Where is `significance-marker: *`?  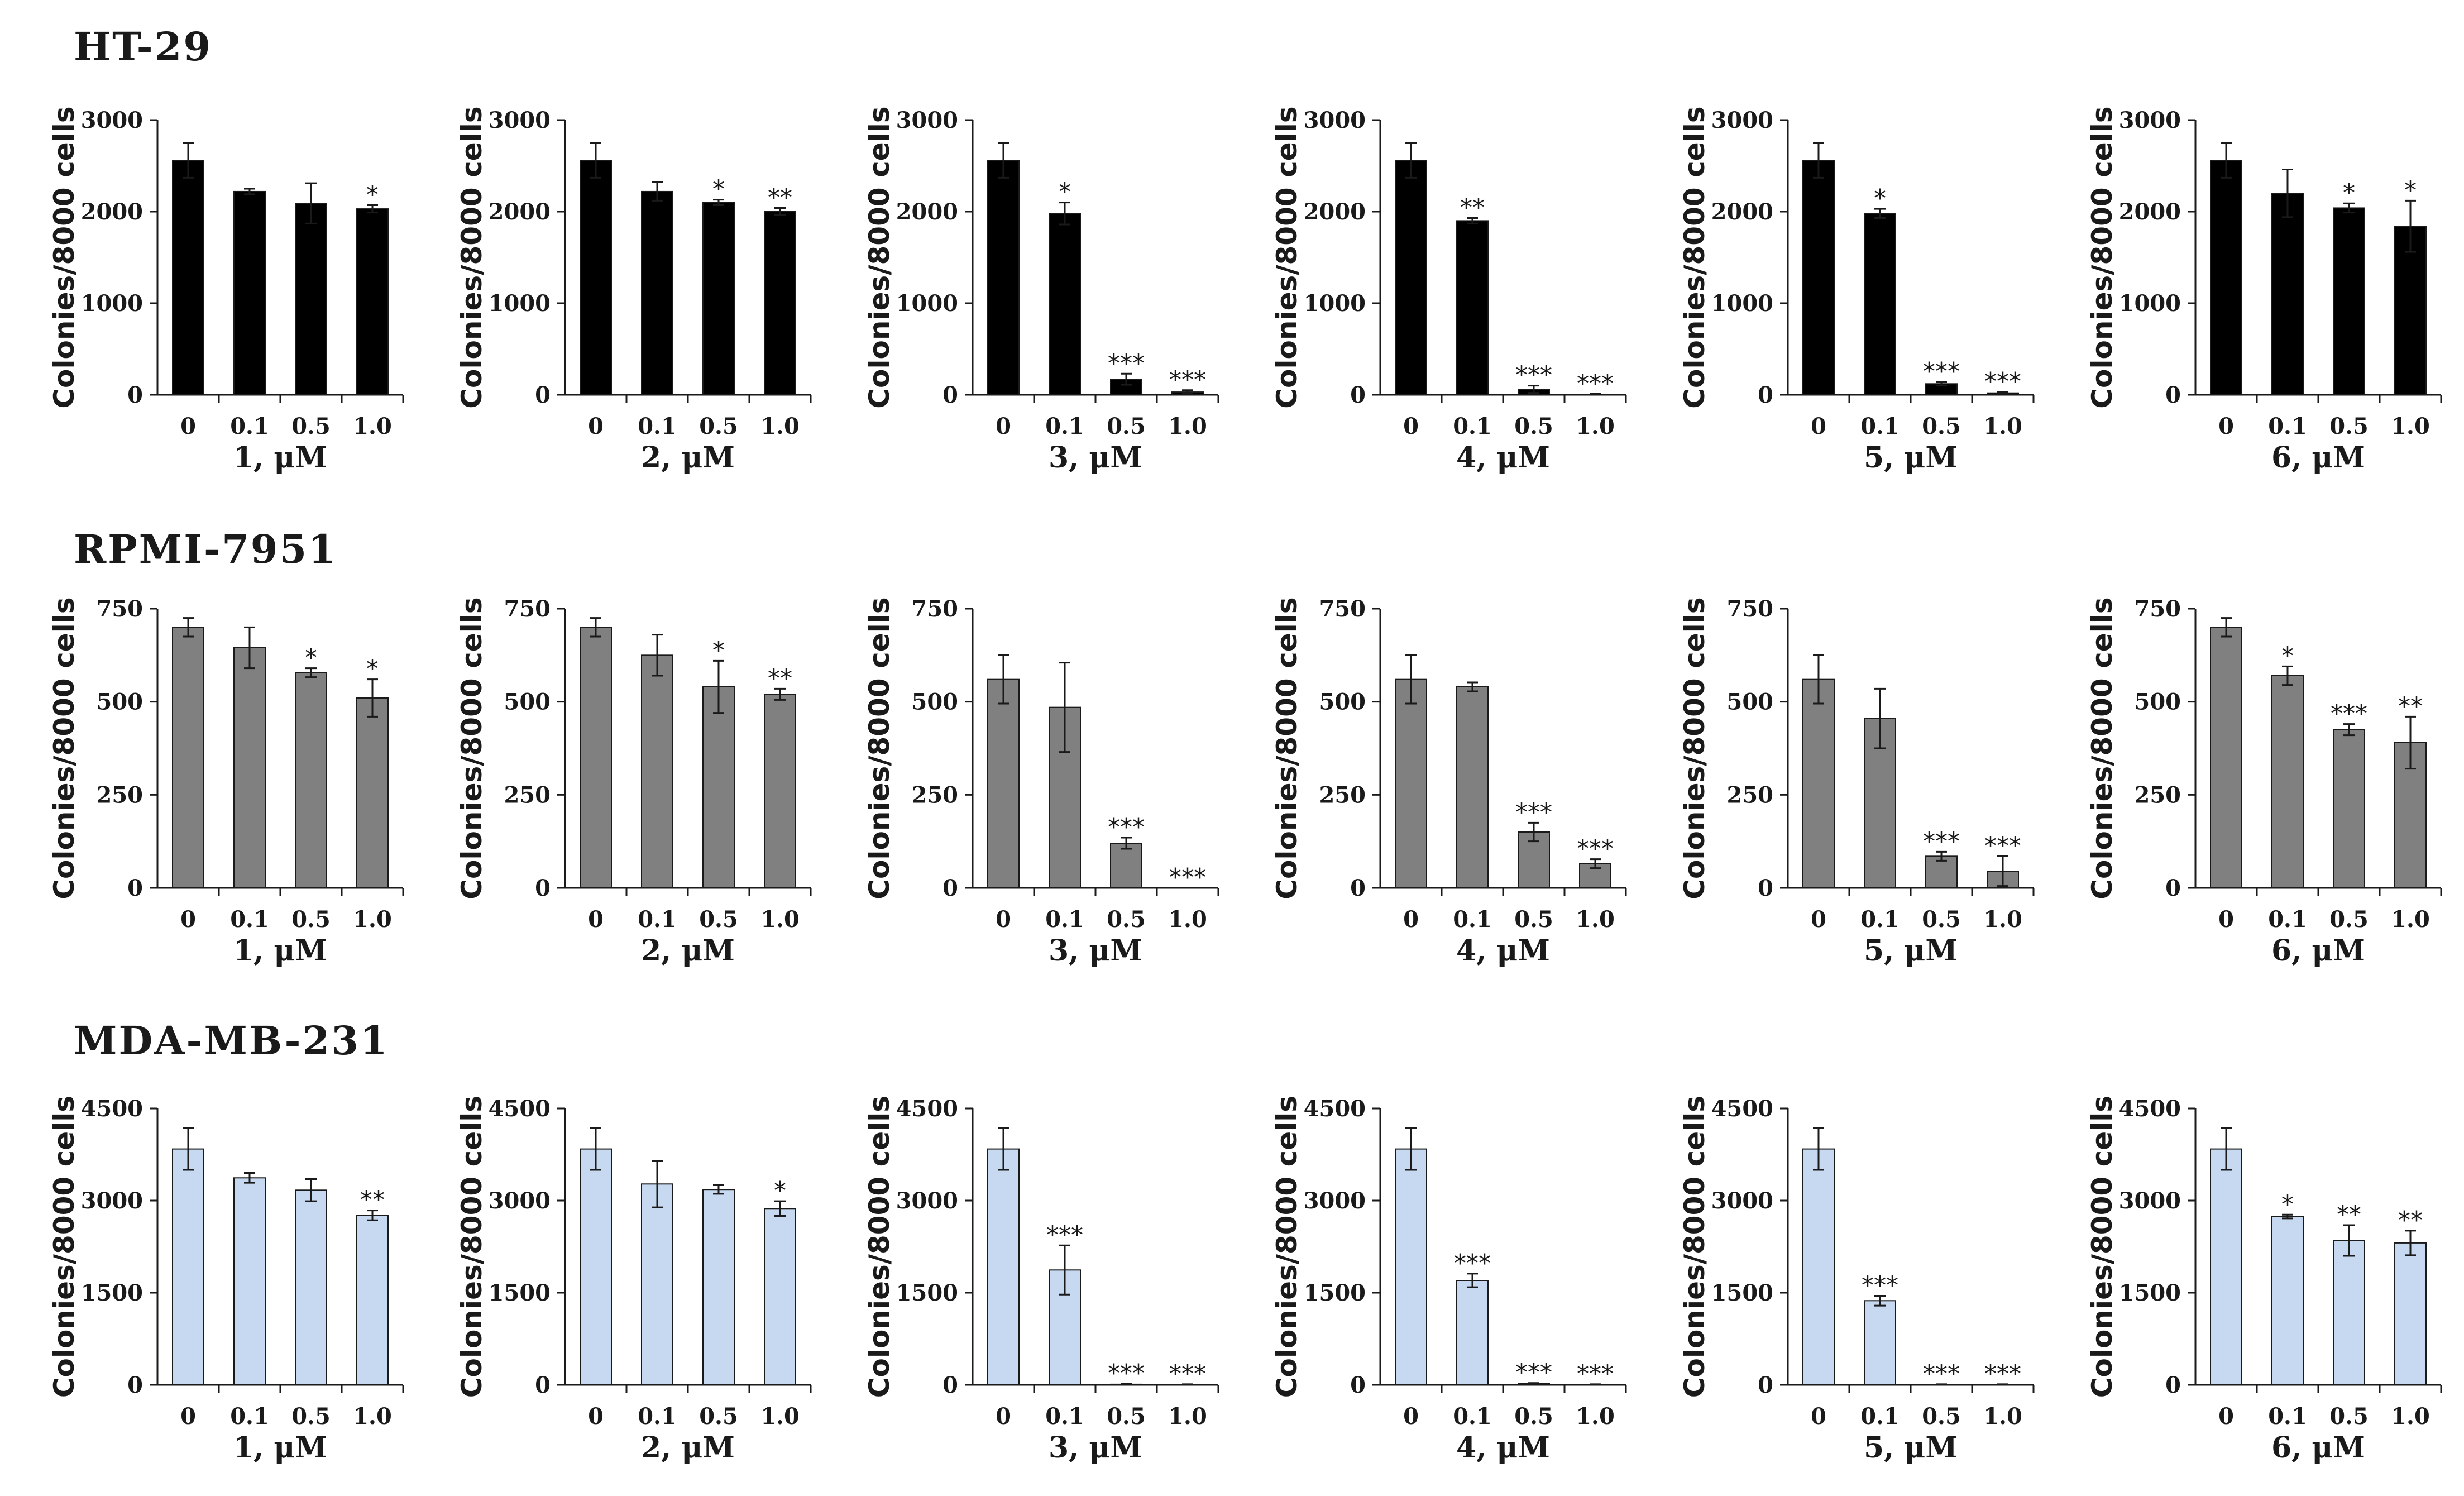 significance-marker: * is located at coordinates (311, 658).